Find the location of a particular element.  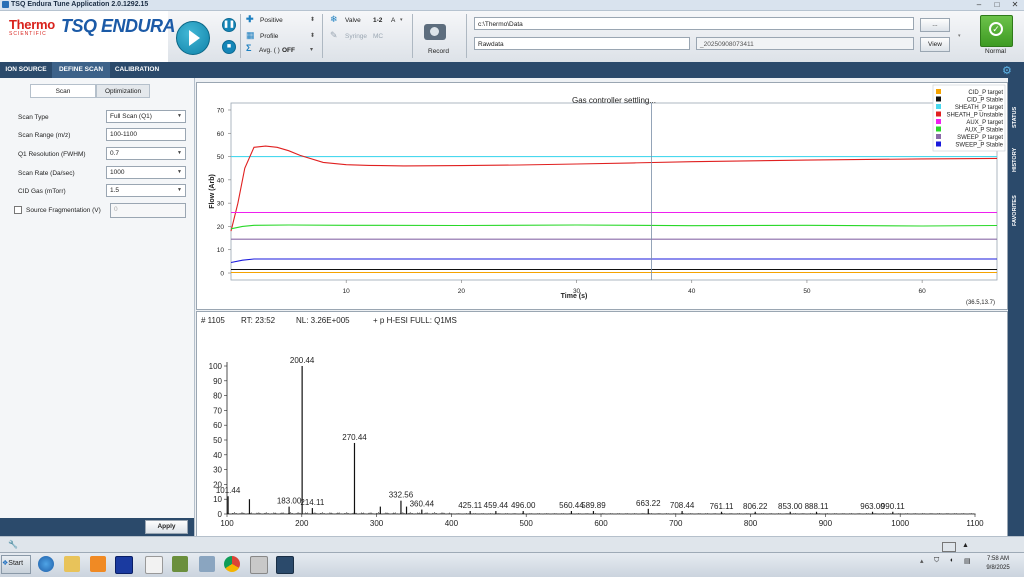

valve-value: 1-2 is located at coordinates (378, 20).